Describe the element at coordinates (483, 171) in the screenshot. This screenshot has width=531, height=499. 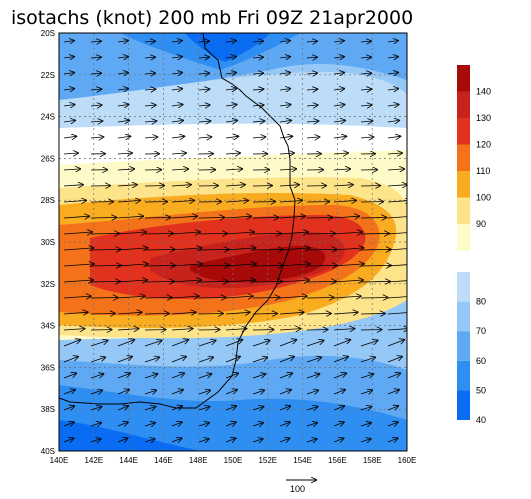
I see `colorbar-label: 110` at that location.